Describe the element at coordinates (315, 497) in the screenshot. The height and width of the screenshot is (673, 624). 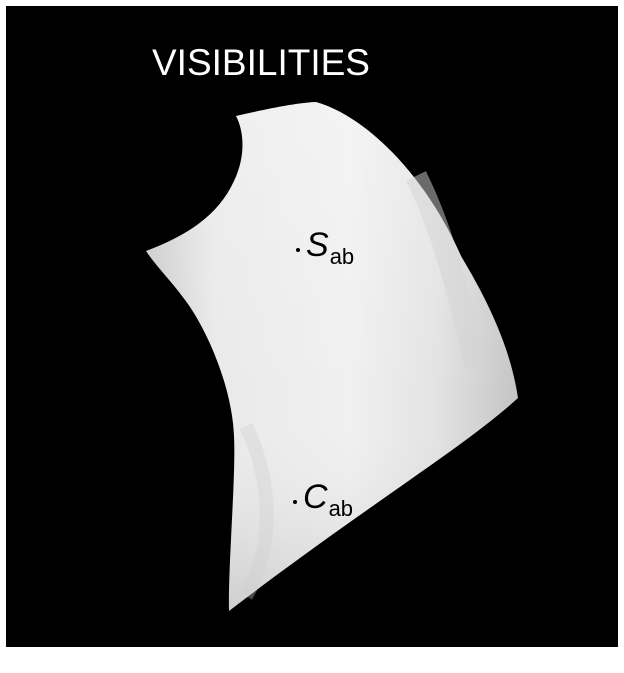
I see `point-symbol: C` at that location.